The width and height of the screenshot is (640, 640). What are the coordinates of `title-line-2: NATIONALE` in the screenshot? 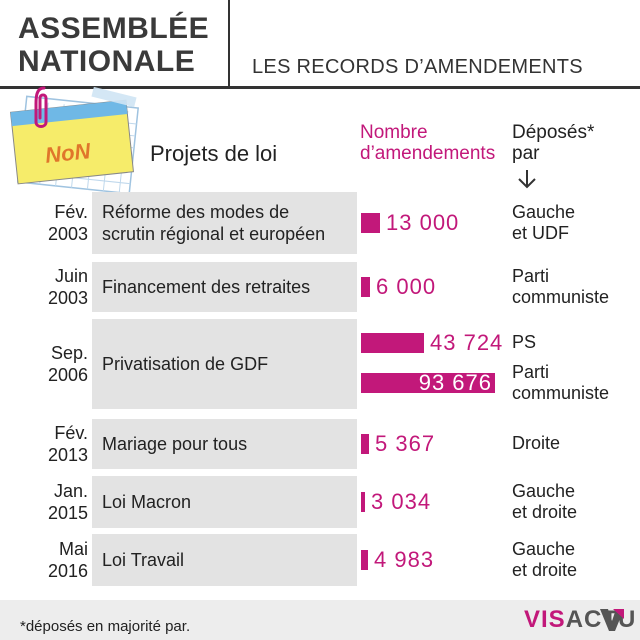 It's located at (107, 61).